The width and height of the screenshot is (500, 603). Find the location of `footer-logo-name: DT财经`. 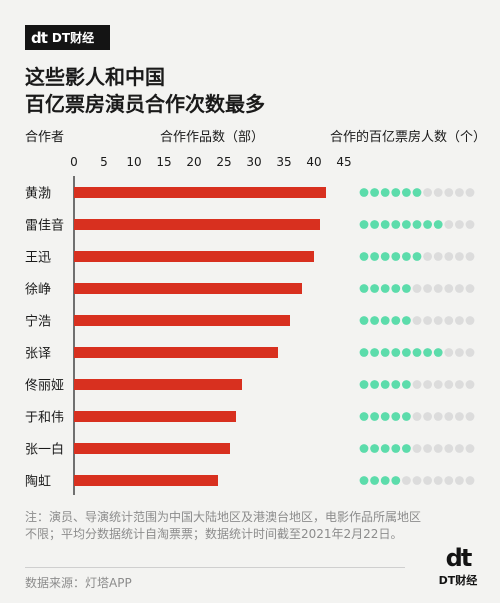

footer-logo-name: DT财经 is located at coordinates (458, 580).